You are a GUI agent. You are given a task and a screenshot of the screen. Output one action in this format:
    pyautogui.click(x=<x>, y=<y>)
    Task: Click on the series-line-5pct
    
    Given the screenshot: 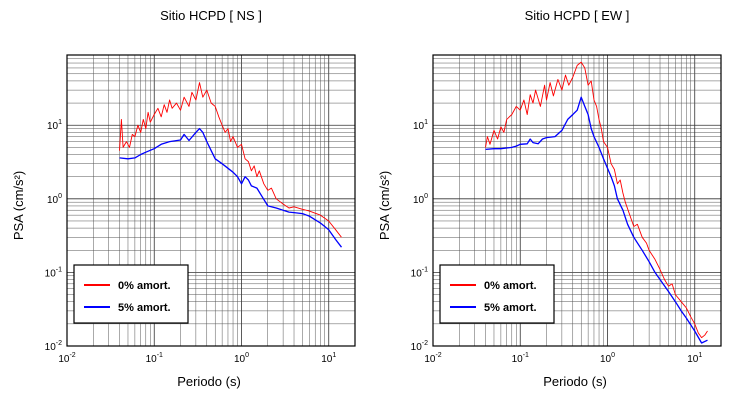 What is the action you would take?
    pyautogui.click(x=231, y=187)
    